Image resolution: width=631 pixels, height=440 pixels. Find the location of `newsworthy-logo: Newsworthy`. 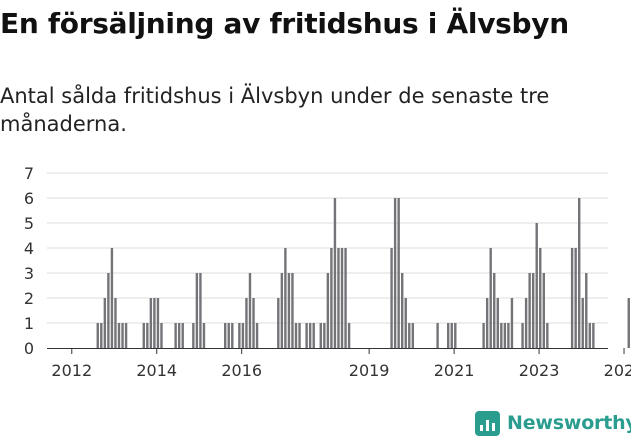

newsworthy-logo: Newsworthy is located at coordinates (553, 423).